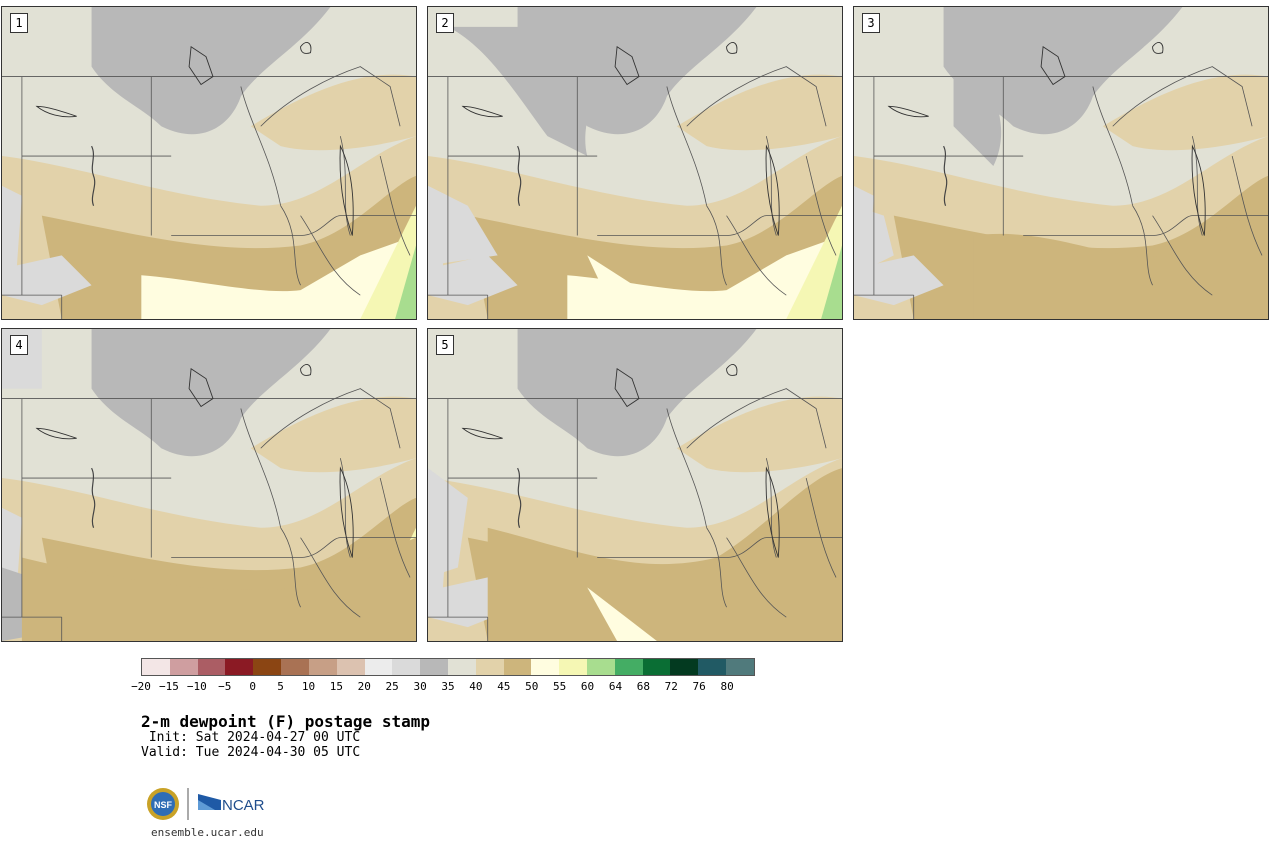 Image resolution: width=1280 pixels, height=844 pixels. I want to click on colorbar-tick-label: 10, so click(308, 686).